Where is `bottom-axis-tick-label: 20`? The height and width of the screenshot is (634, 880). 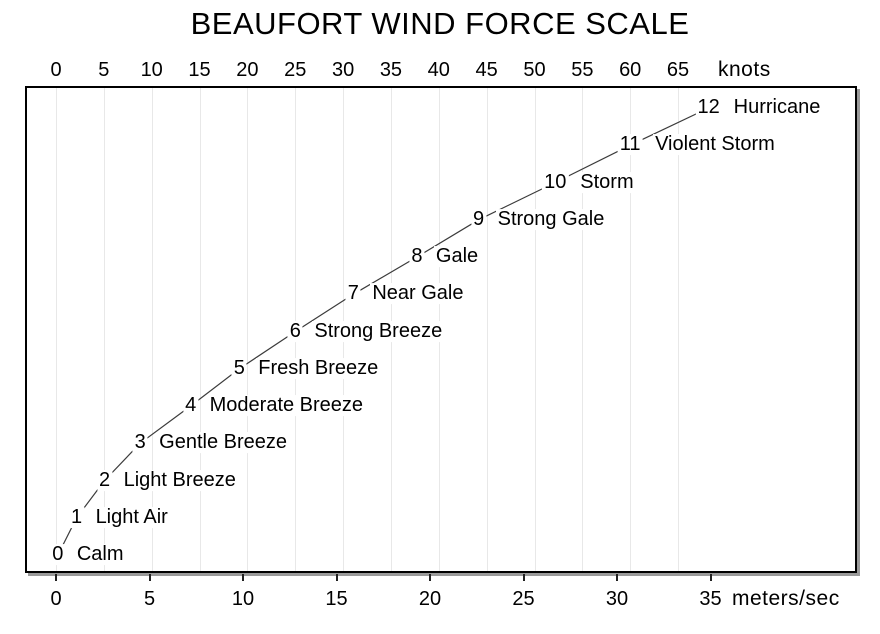
bottom-axis-tick-label: 20 is located at coordinates (430, 599).